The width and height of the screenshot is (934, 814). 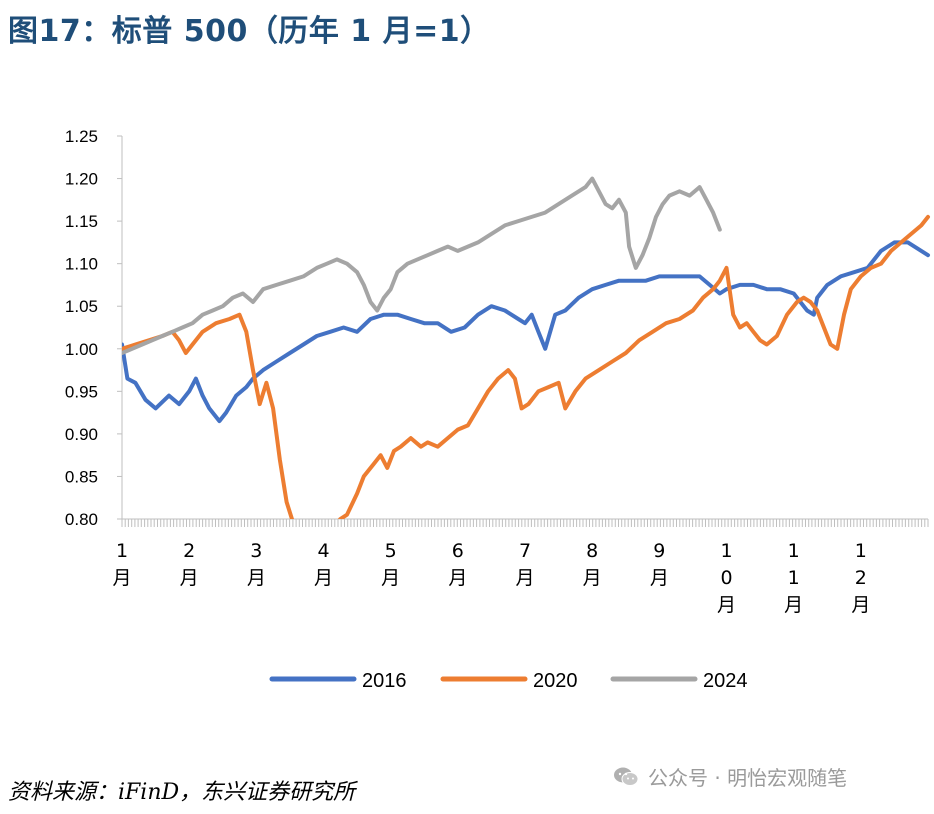 What do you see at coordinates (81, 391) in the screenshot?
I see `y-tick-label: 0.95` at bounding box center [81, 391].